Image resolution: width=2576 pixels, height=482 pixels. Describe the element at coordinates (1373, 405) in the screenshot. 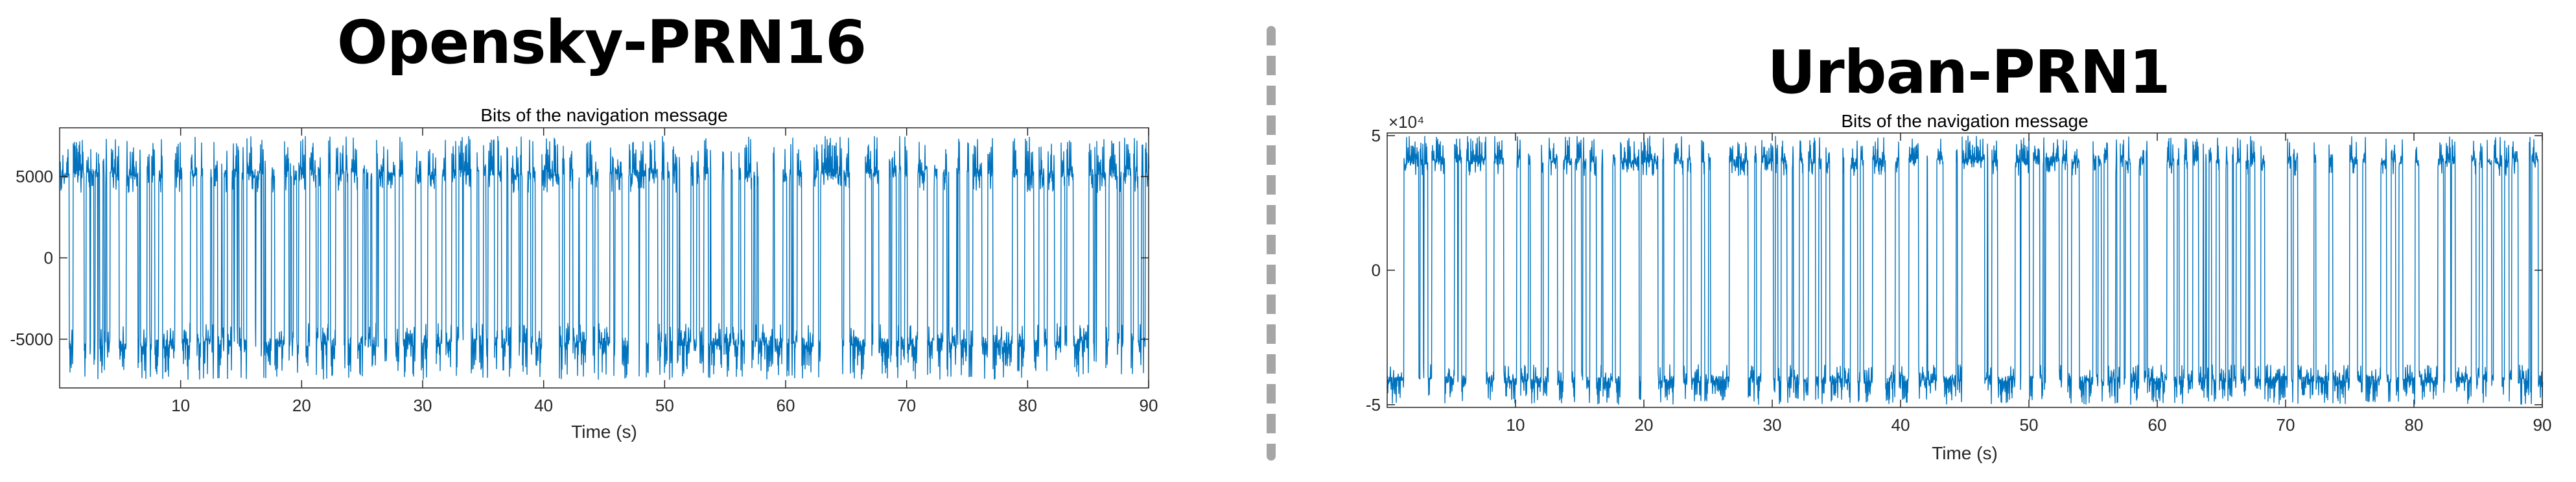

I see `y-tick-label: -5` at that location.